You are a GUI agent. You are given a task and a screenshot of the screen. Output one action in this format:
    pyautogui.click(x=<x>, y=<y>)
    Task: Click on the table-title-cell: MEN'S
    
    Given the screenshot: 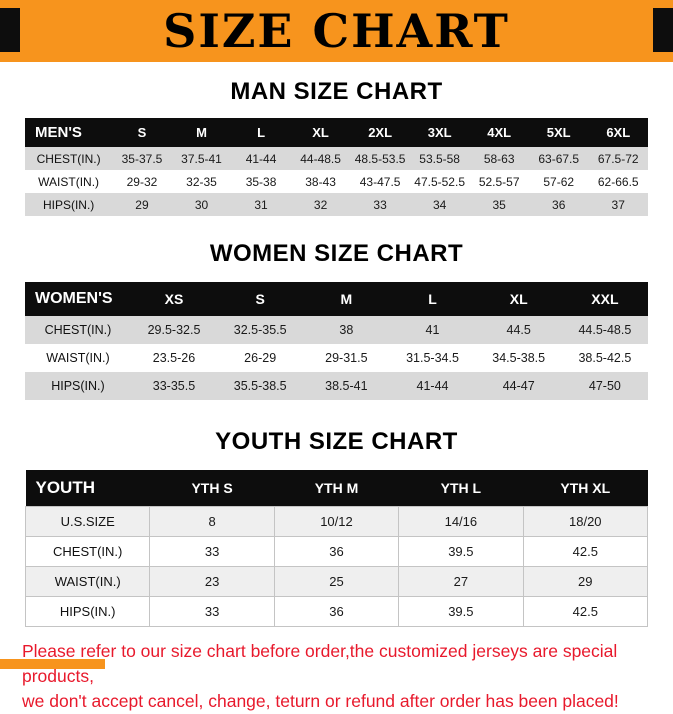 What is the action you would take?
    pyautogui.click(x=69, y=132)
    